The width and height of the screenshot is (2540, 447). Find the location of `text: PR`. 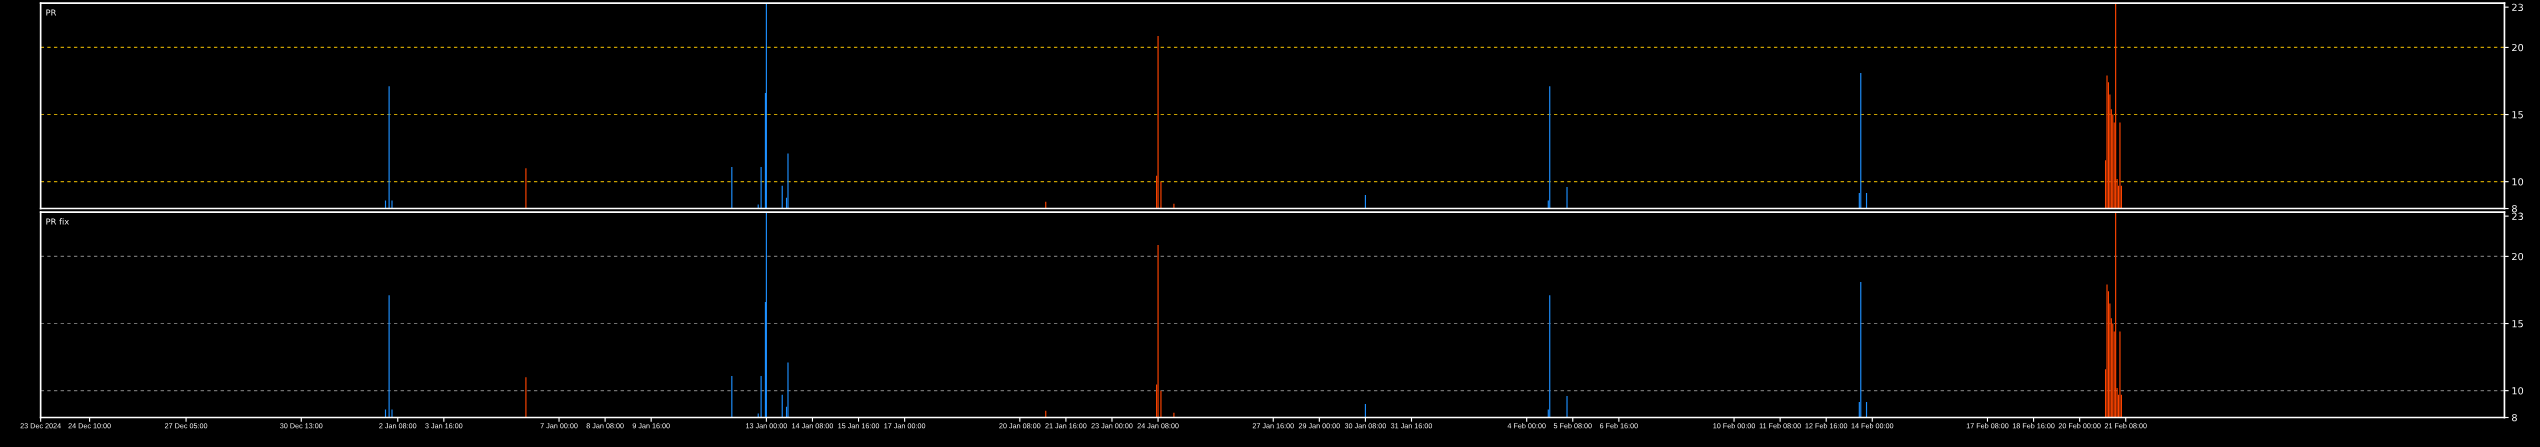

text: PR is located at coordinates (51, 12).